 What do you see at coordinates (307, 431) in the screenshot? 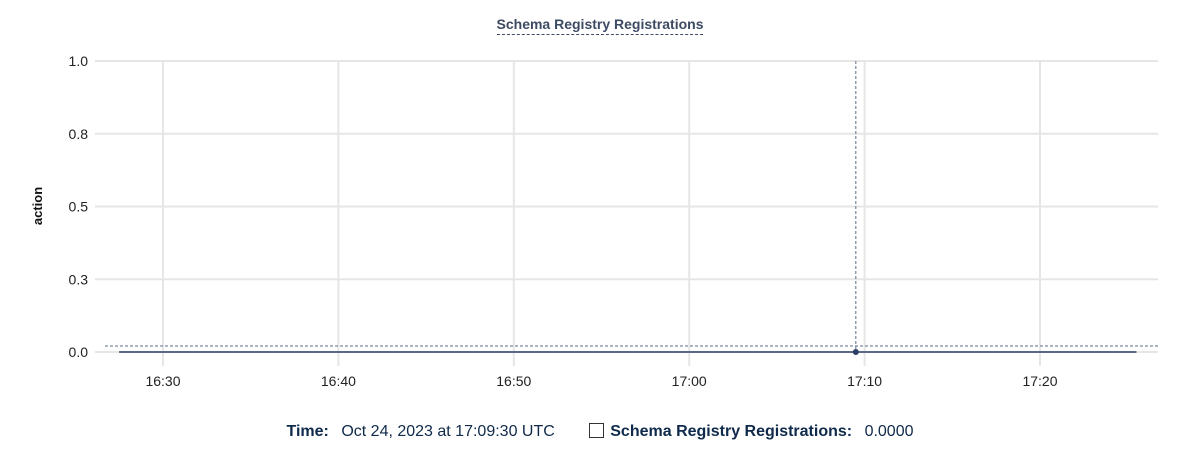
I see `time-label: Time:` at bounding box center [307, 431].